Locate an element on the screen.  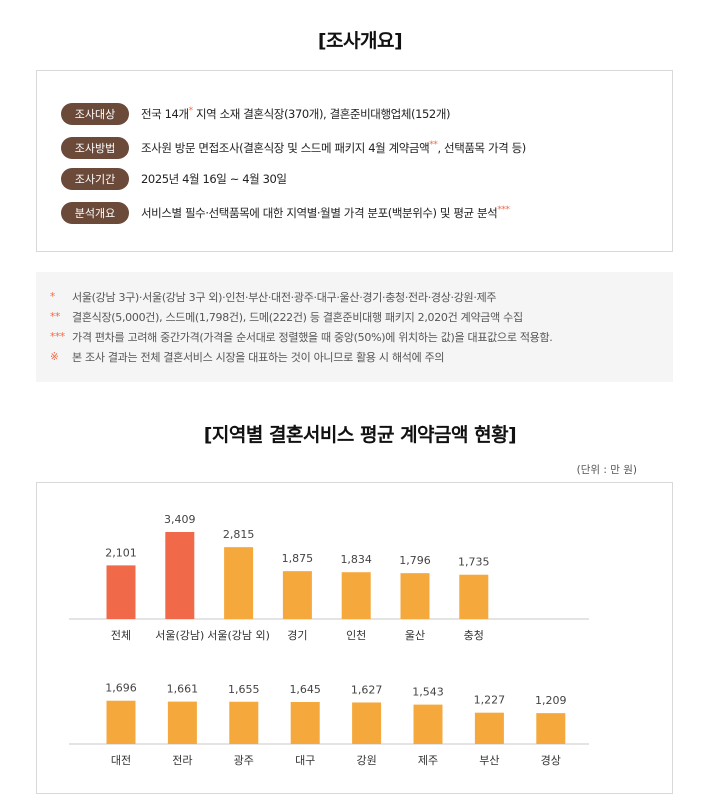
category-label: 서울(강남 외) is located at coordinates (238, 635).